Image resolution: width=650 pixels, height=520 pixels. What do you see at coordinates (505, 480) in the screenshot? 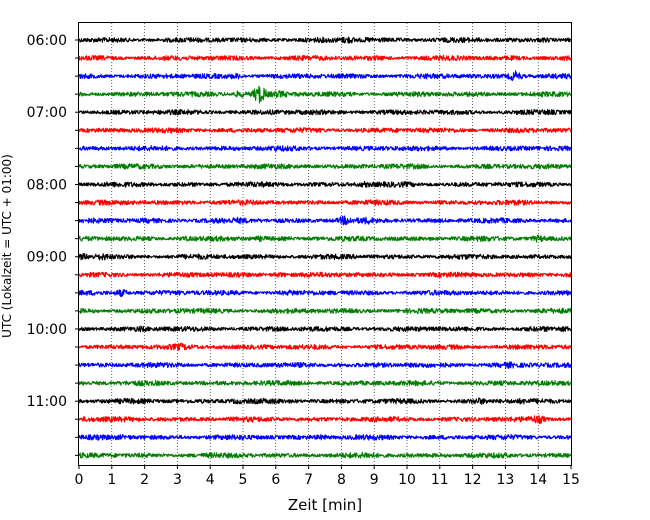
I see `x-tick-label: 13` at bounding box center [505, 480].